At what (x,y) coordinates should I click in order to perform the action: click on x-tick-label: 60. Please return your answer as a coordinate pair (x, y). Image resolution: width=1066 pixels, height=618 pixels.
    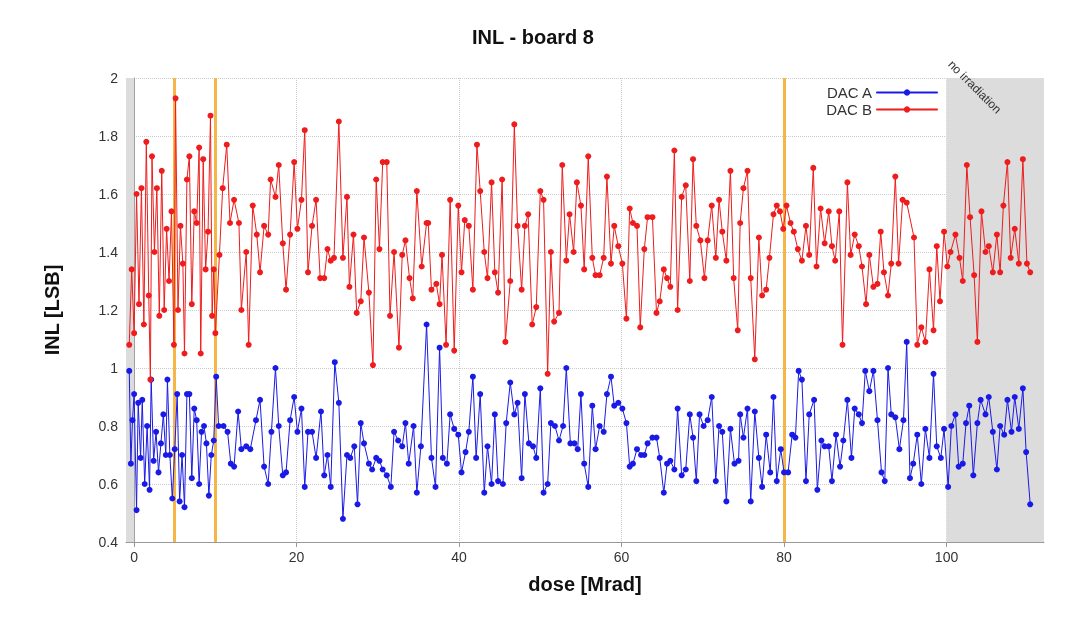
    Looking at the image, I should click on (621, 557).